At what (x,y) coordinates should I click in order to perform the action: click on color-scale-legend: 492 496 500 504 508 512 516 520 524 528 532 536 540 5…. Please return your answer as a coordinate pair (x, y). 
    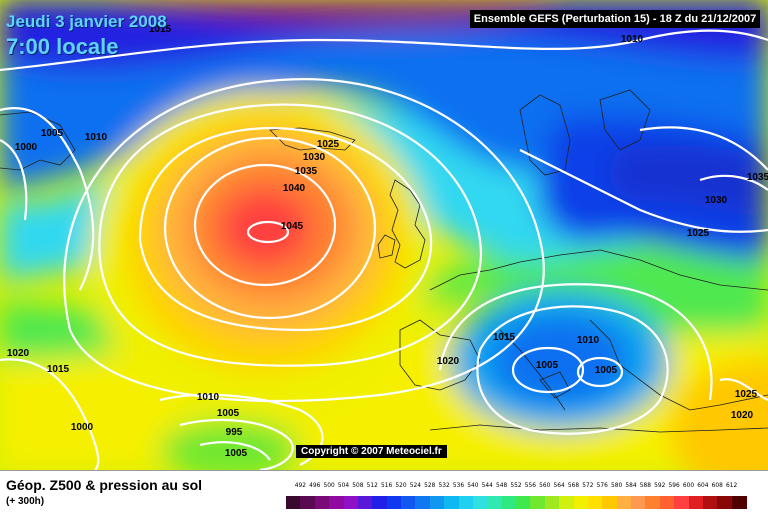
    Looking at the image, I should click on (516, 495).